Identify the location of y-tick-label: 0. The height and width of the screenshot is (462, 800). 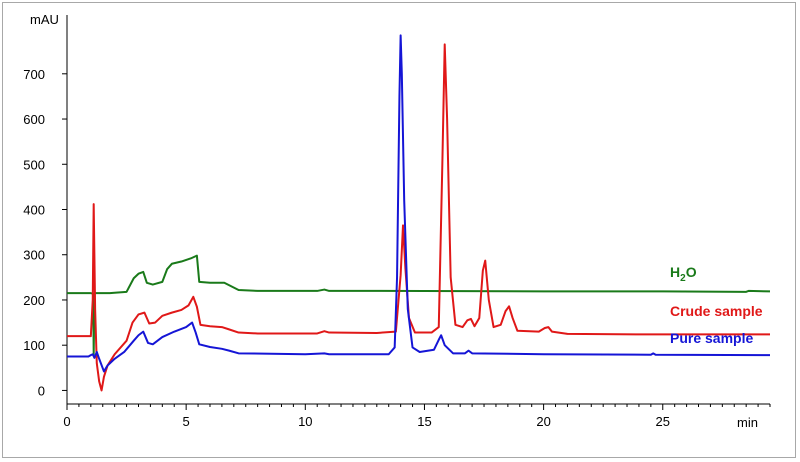
(41, 390).